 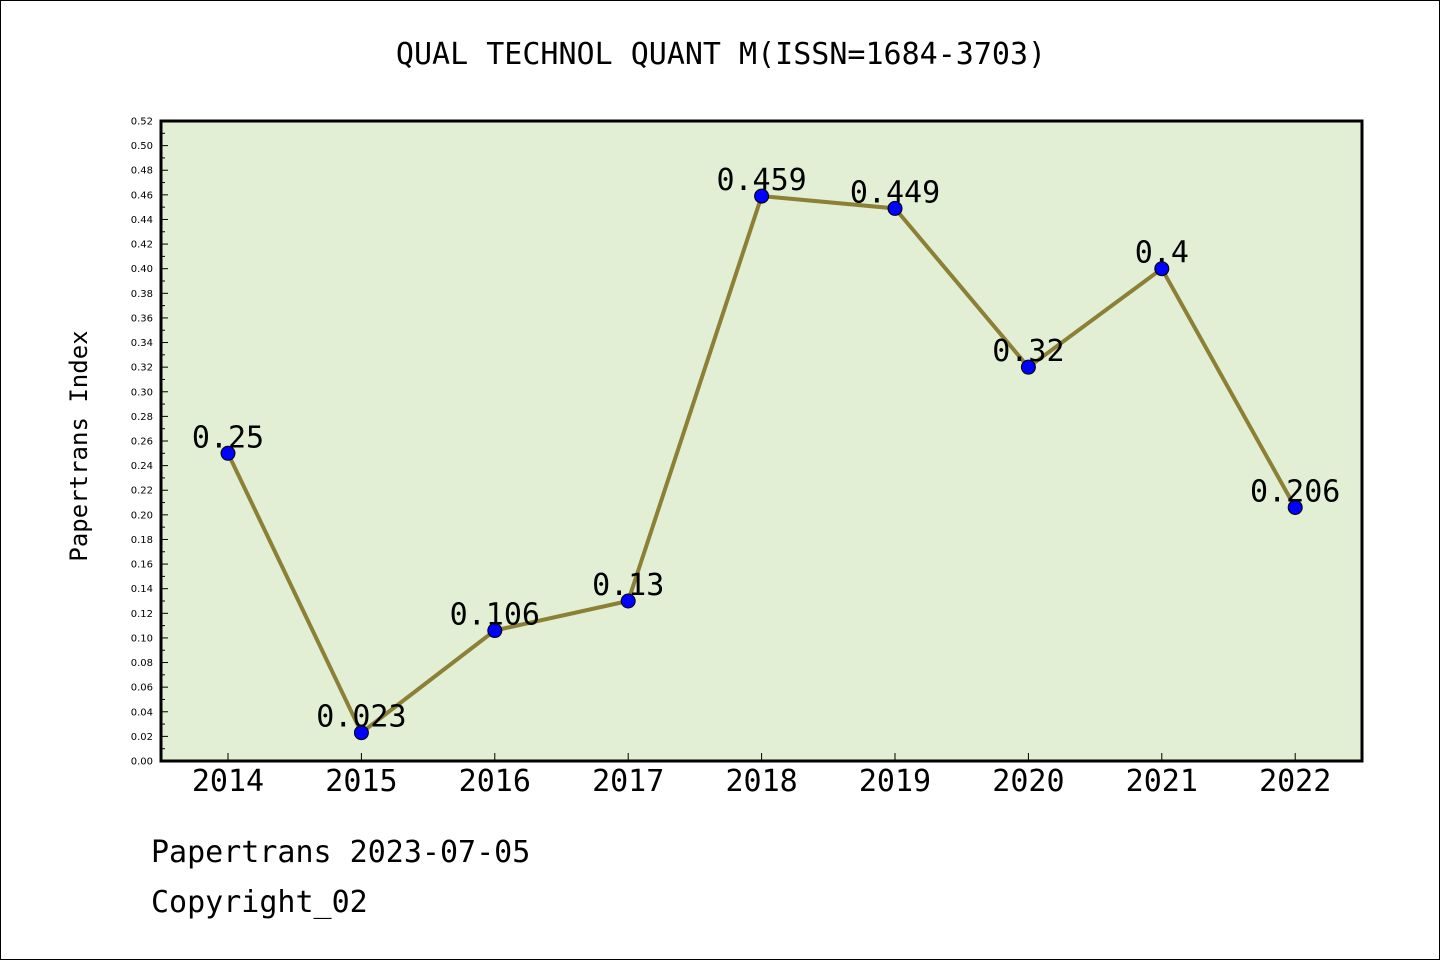 I want to click on y-tick-label: 0.04, so click(x=142, y=712).